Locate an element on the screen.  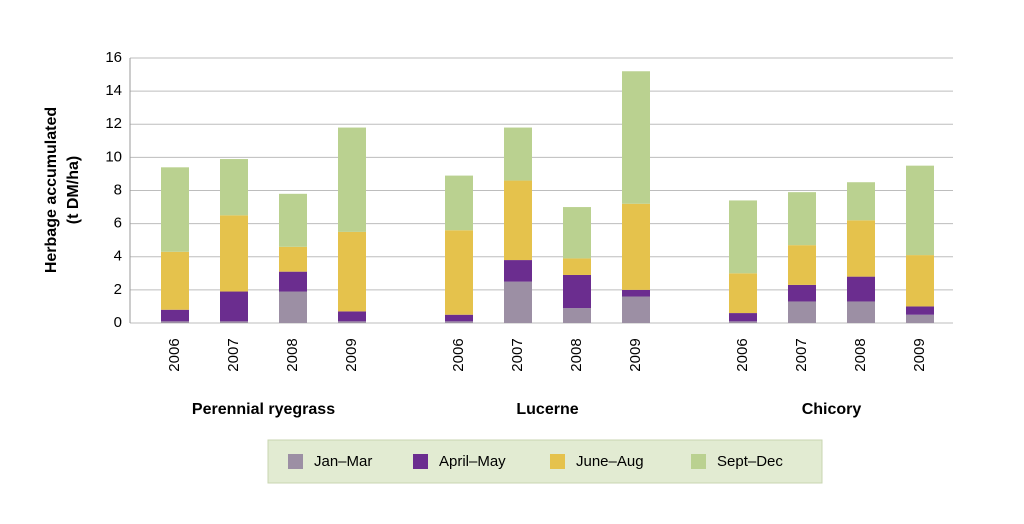
legend-box is located at coordinates (545, 461).